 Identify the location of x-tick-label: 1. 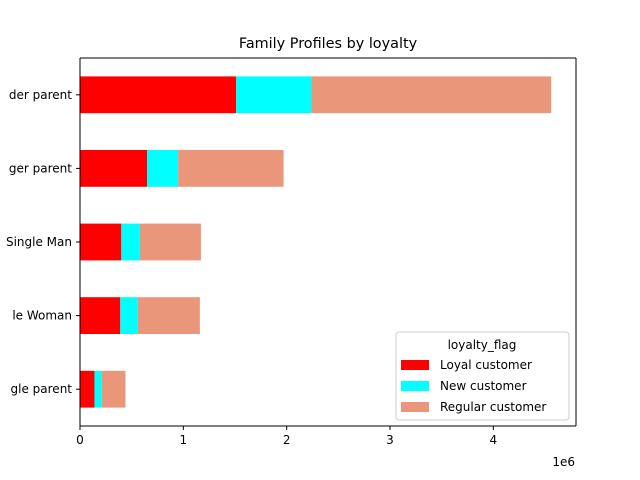
(184, 440).